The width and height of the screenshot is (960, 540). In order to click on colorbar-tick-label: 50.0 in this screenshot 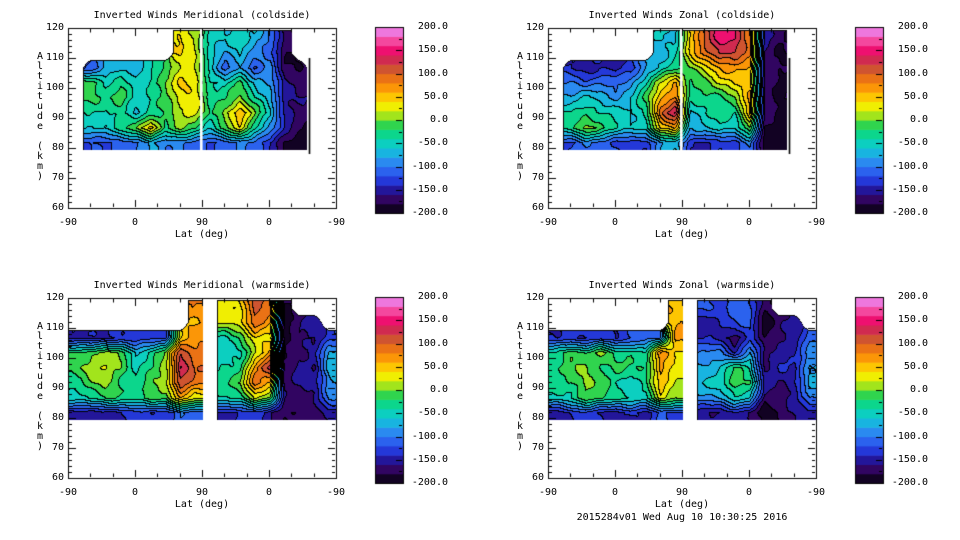, I will do `click(915, 96)`.